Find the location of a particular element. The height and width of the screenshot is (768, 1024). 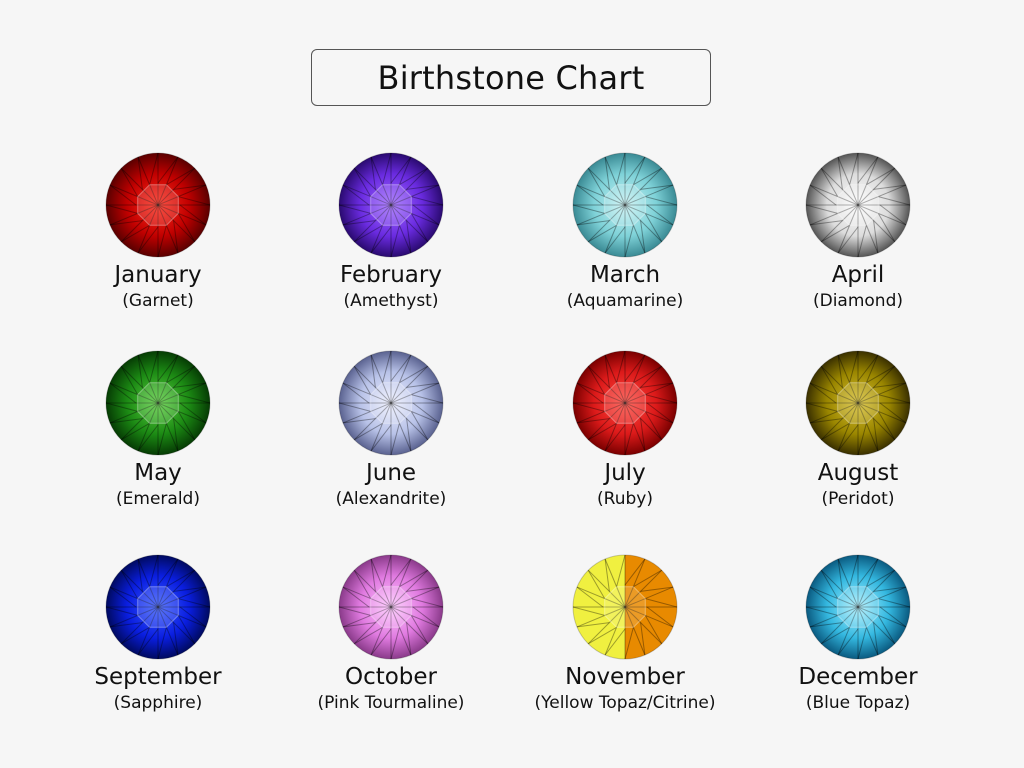

stone-label: (Emerald) is located at coordinates (158, 499).